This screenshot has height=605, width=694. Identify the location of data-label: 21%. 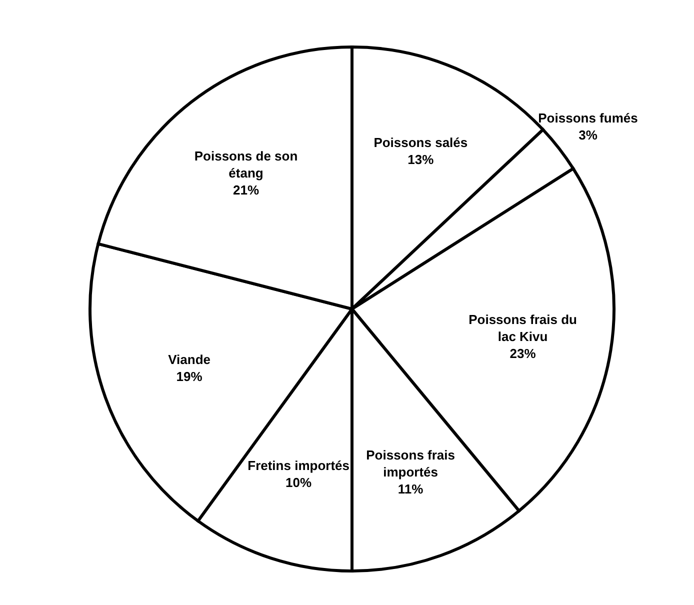
(246, 189).